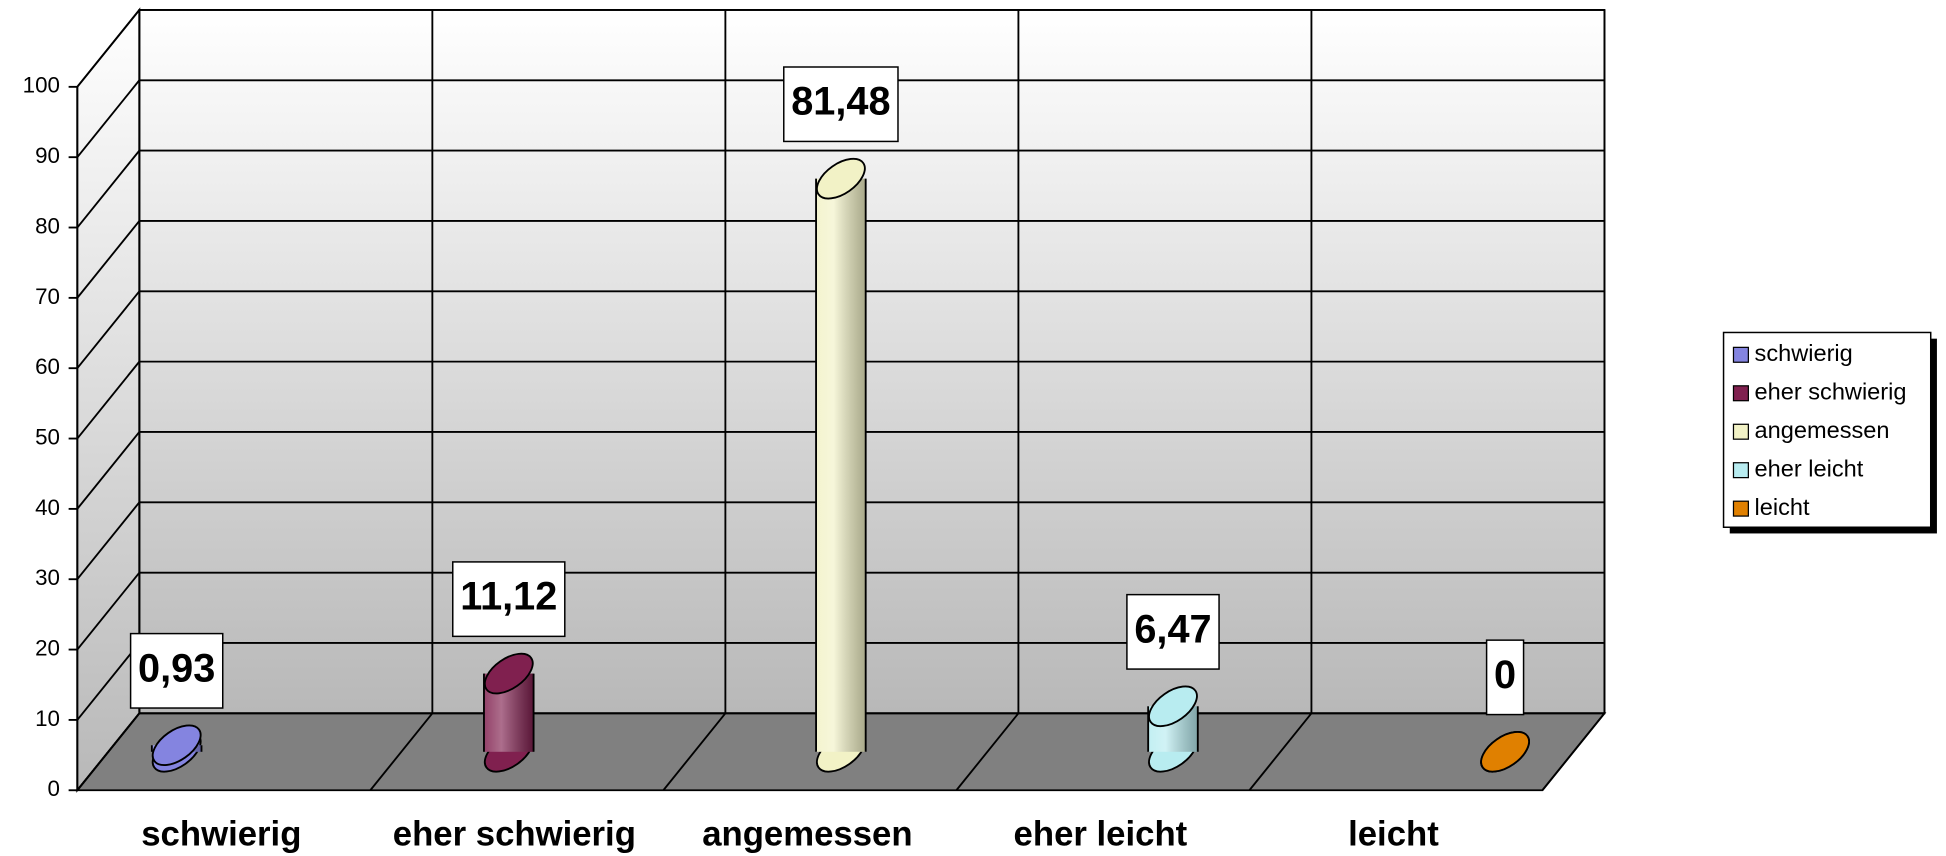 The width and height of the screenshot is (1946, 856). Describe the element at coordinates (1505, 675) in the screenshot. I see `value-label: 0` at that location.